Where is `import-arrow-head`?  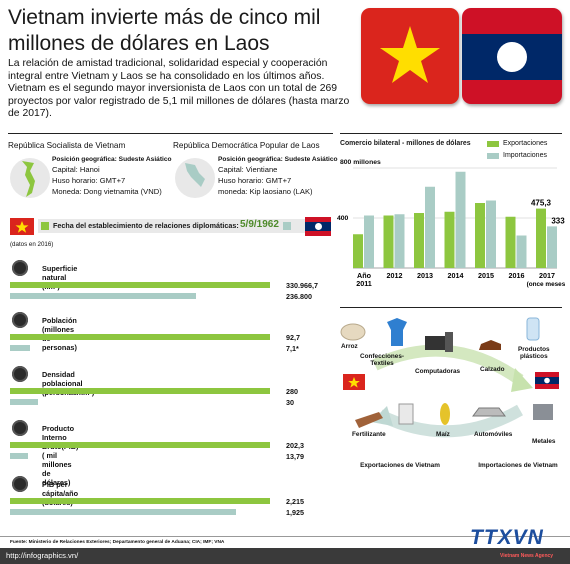
import-arrow-head is located at coordinates (382, 416).